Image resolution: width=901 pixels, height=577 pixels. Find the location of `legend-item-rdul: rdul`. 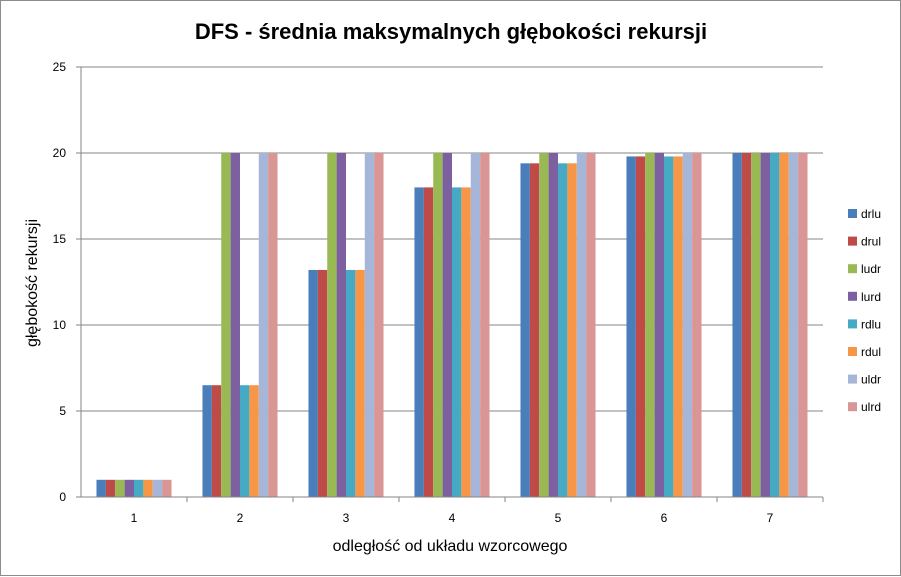

legend-item-rdul: rdul is located at coordinates (864, 352).